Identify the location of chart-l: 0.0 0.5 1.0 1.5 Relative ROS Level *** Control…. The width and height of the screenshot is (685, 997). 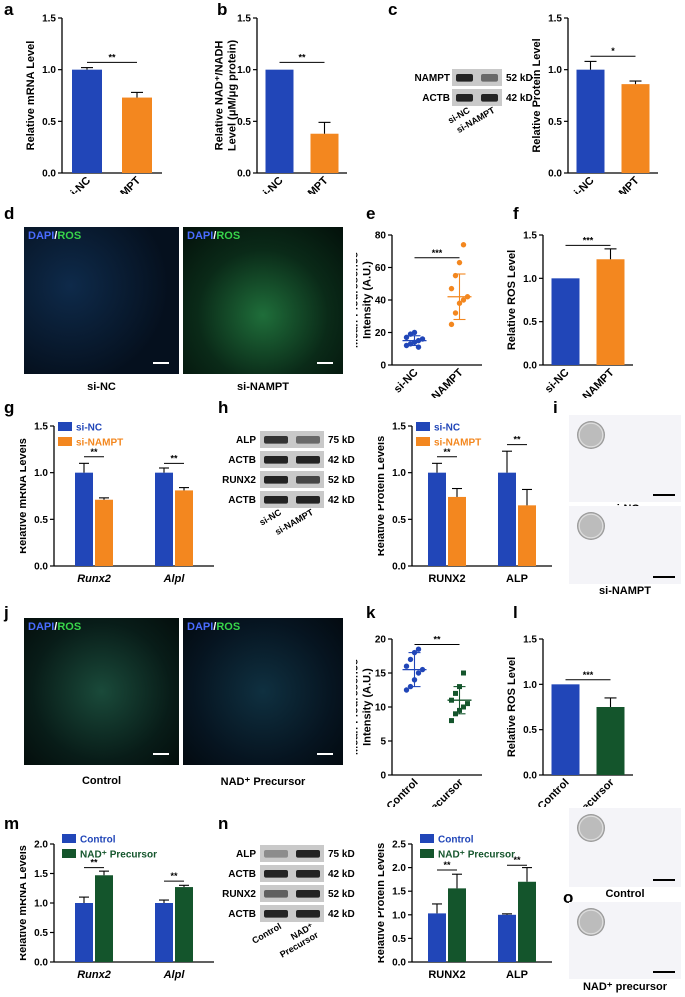
(569, 721).